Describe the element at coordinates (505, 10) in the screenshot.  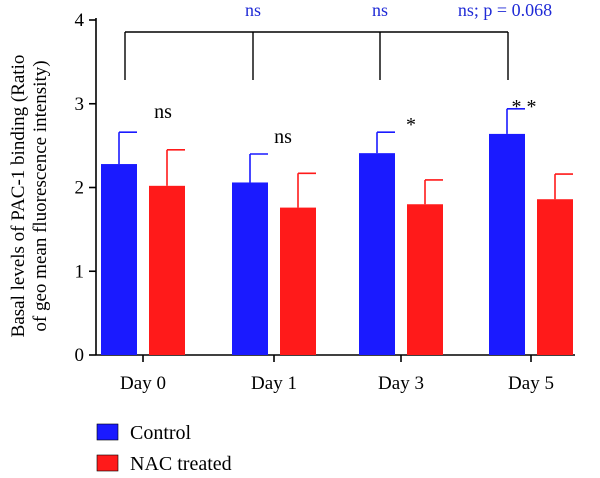
I see `bracket-label: ns; p = 0.068` at that location.